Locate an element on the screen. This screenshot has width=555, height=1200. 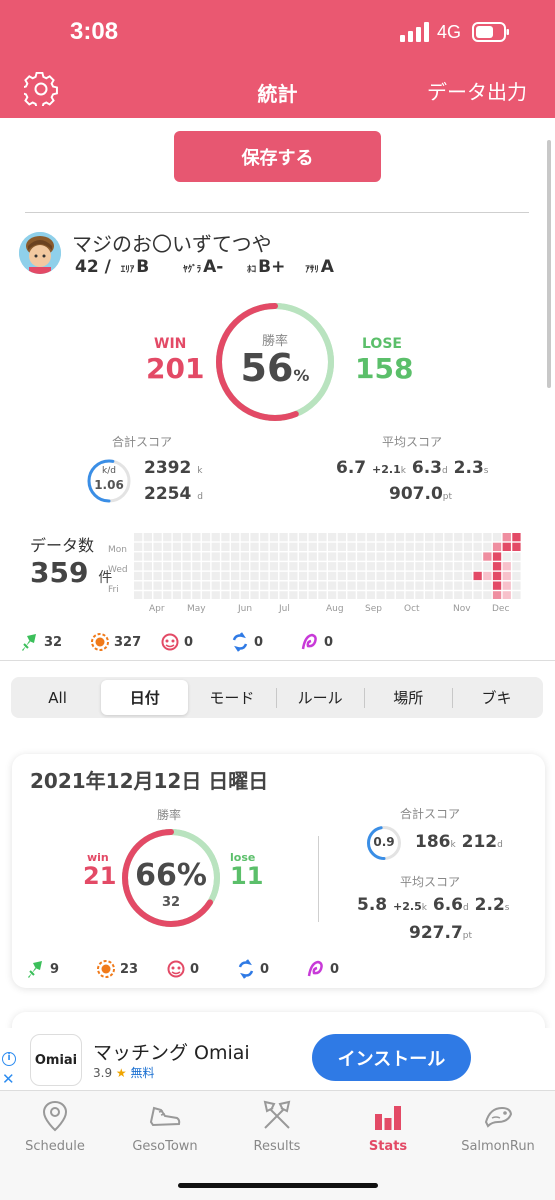
export-data-button: データ出力 is located at coordinates (477, 92).